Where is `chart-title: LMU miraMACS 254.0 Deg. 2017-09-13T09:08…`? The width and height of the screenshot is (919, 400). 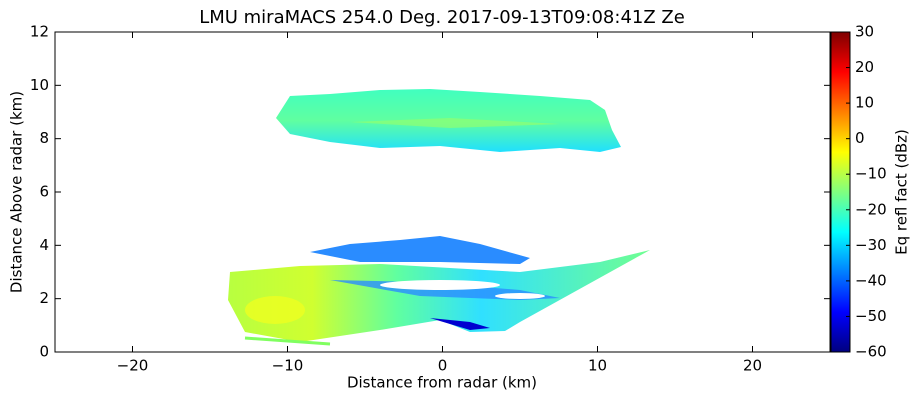 chart-title: LMU miraMACS 254.0 Deg. 2017-09-13T09:08… is located at coordinates (442, 17).